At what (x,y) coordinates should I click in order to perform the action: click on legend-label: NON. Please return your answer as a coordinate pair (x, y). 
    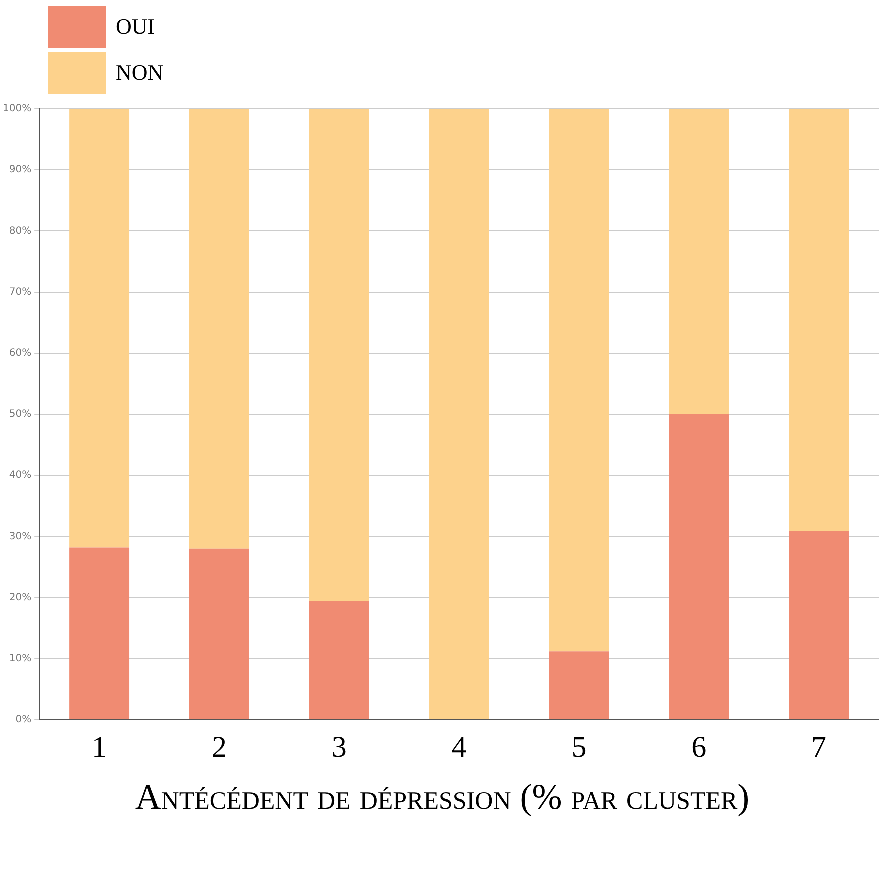
    Looking at the image, I should click on (140, 73).